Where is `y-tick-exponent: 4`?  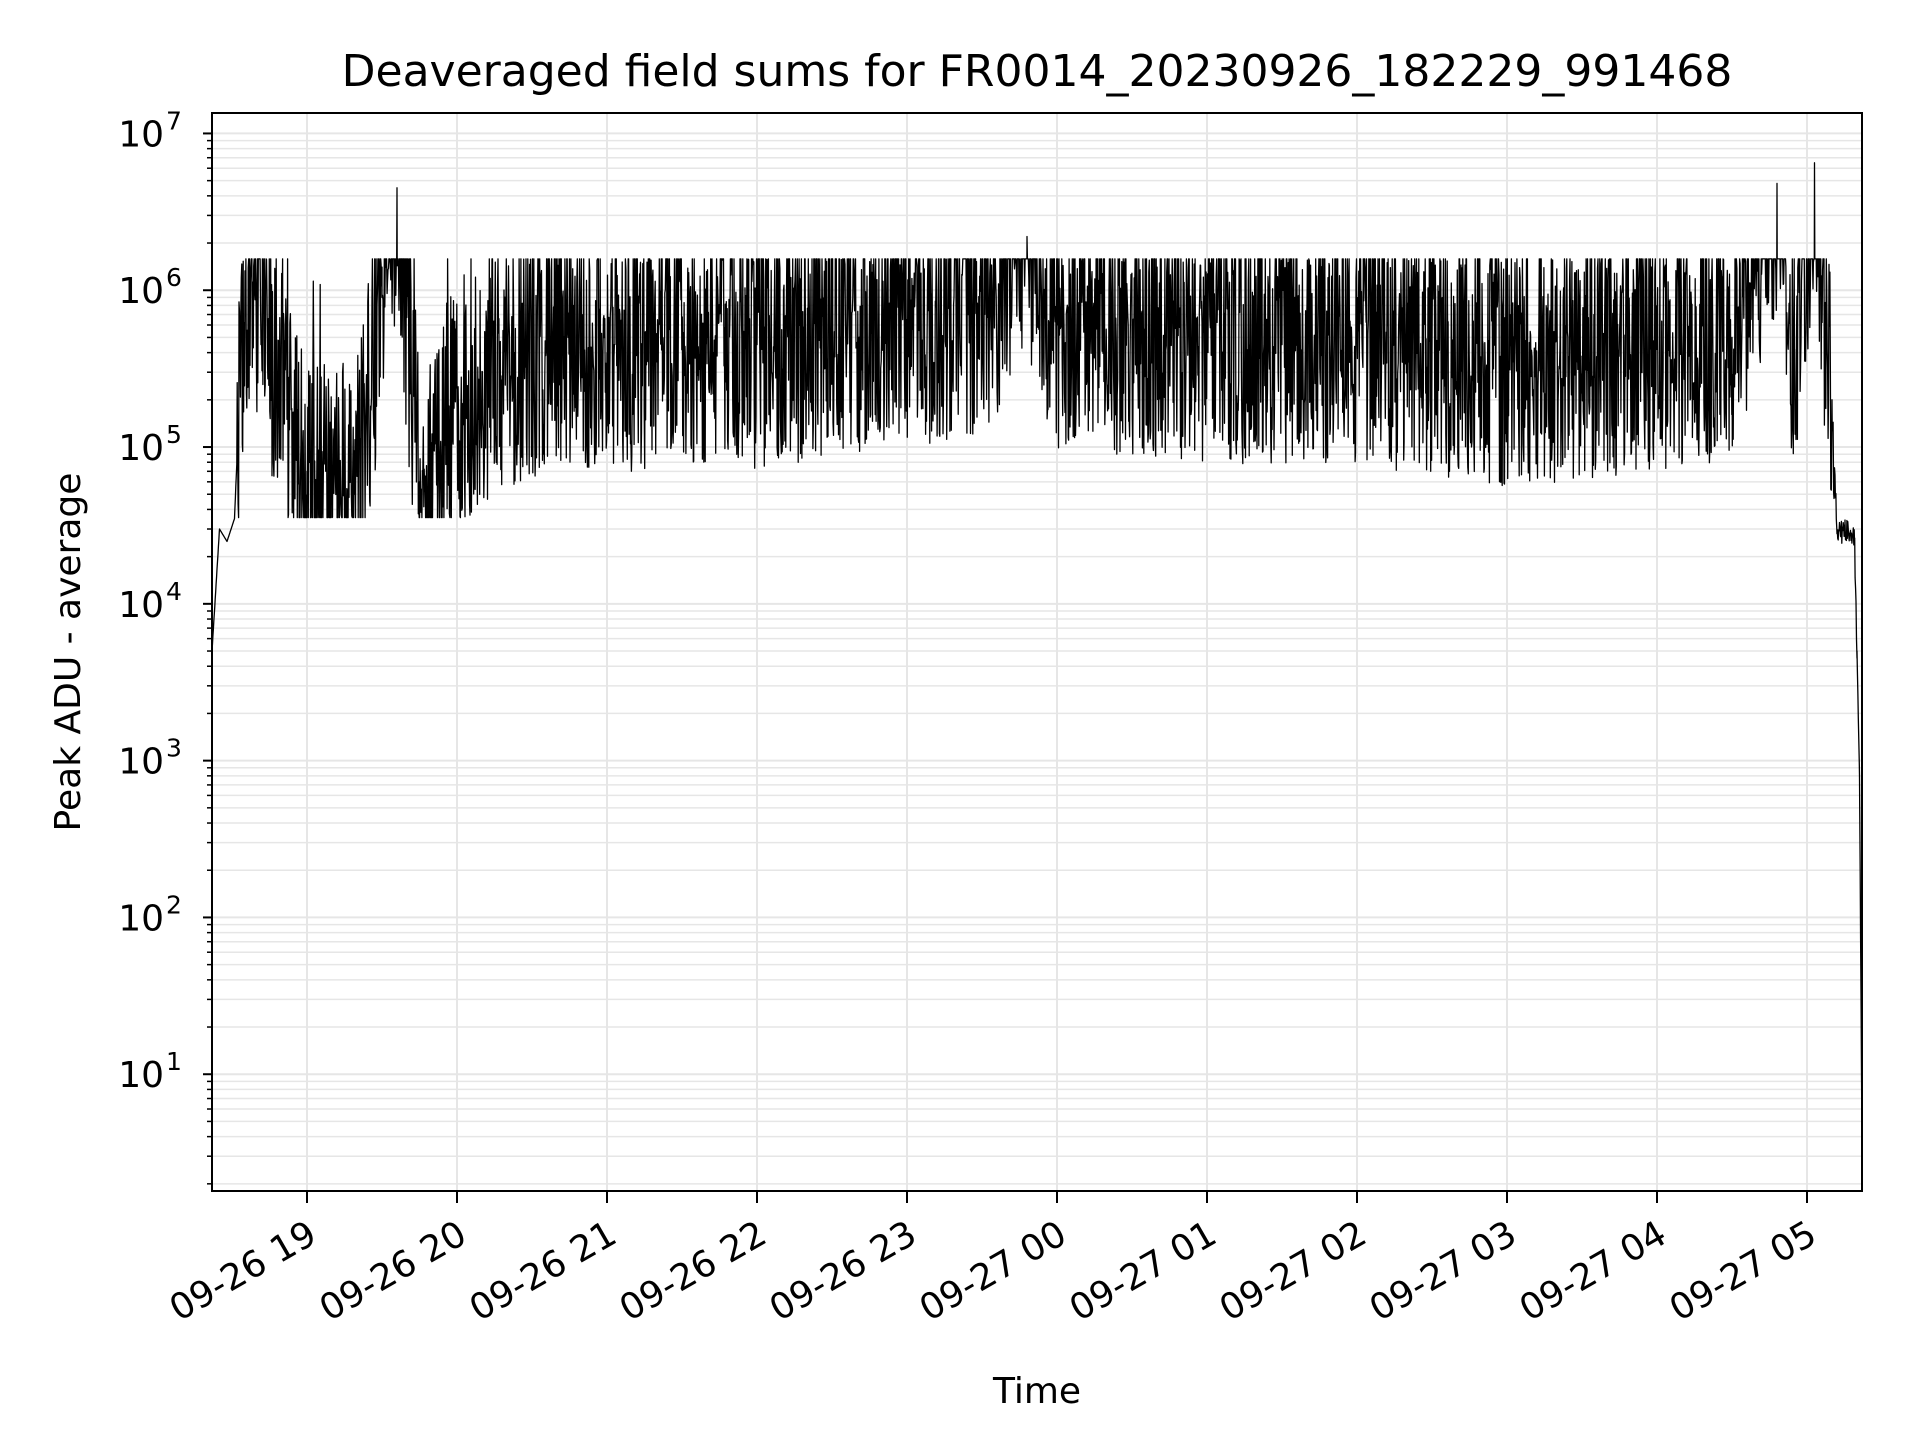 y-tick-exponent: 4 is located at coordinates (174, 591).